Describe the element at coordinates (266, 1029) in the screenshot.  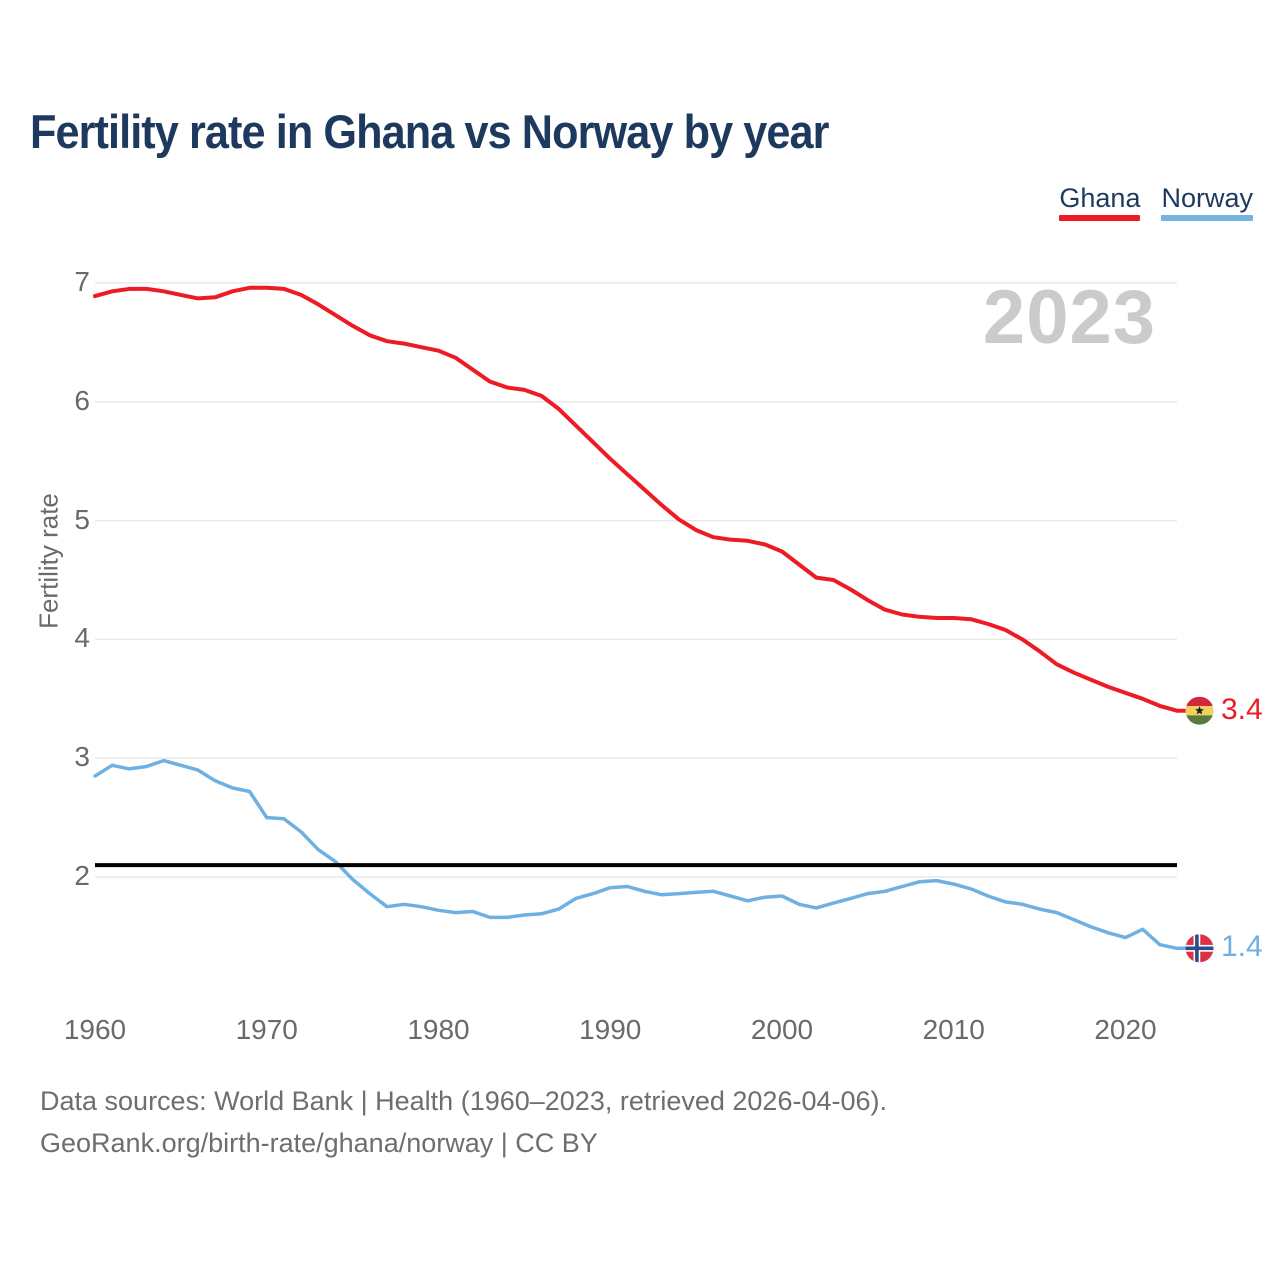
I see `x-tick-label: 1970` at that location.